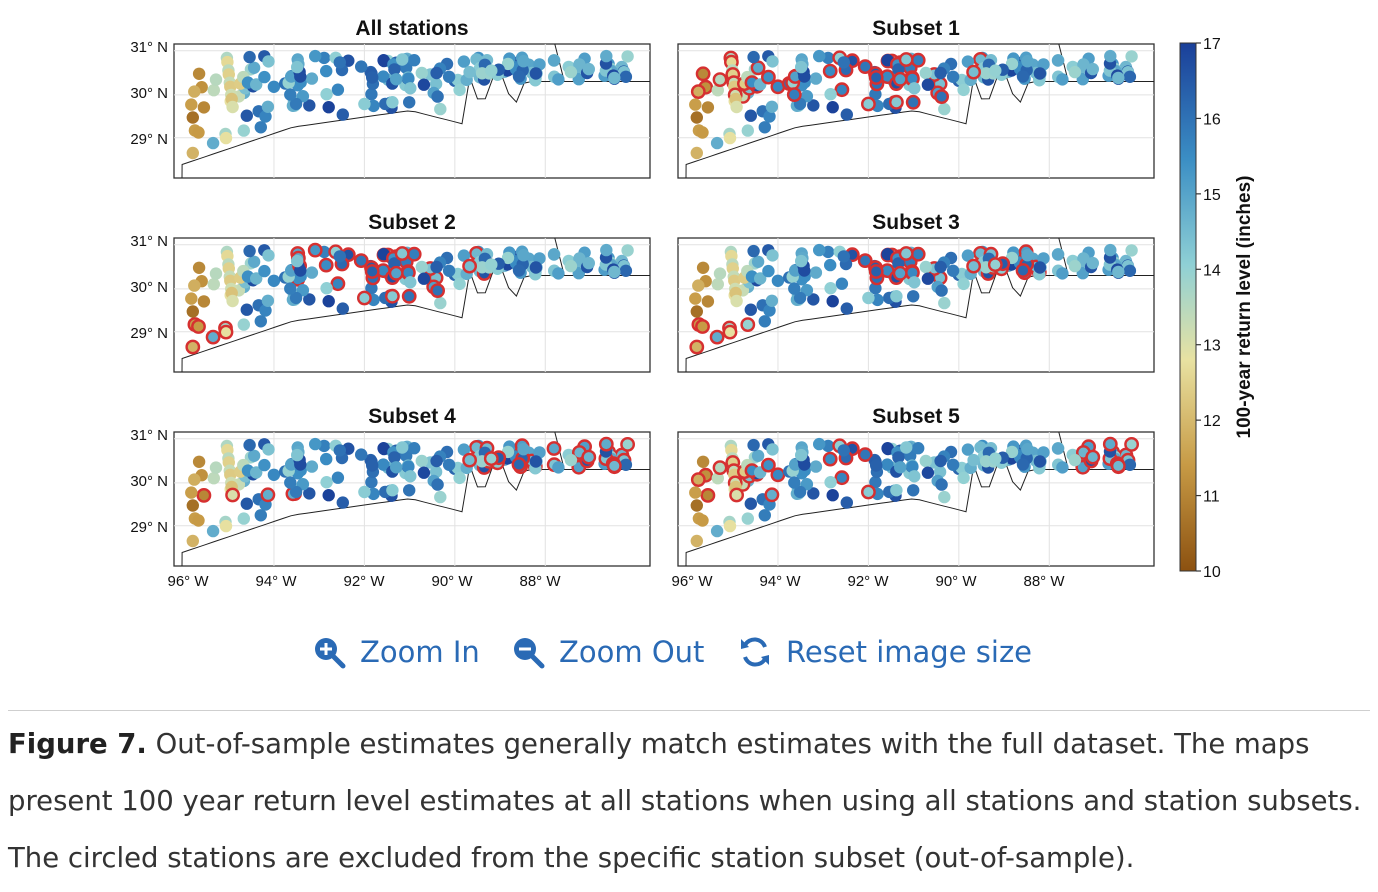 This screenshot has height=892, width=1378. What do you see at coordinates (420, 652) in the screenshot?
I see `zoom-in-label: Zoom In` at bounding box center [420, 652].